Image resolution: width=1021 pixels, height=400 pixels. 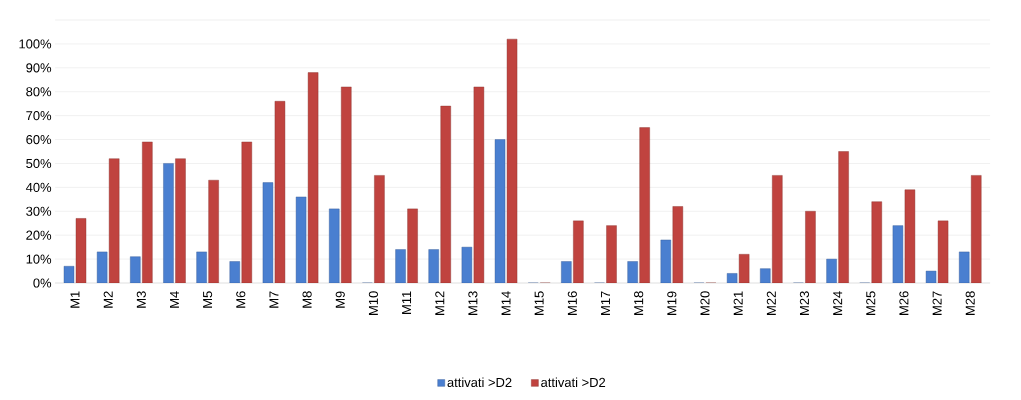 What do you see at coordinates (108, 299) in the screenshot?
I see `x-tick-label: M2` at bounding box center [108, 299].